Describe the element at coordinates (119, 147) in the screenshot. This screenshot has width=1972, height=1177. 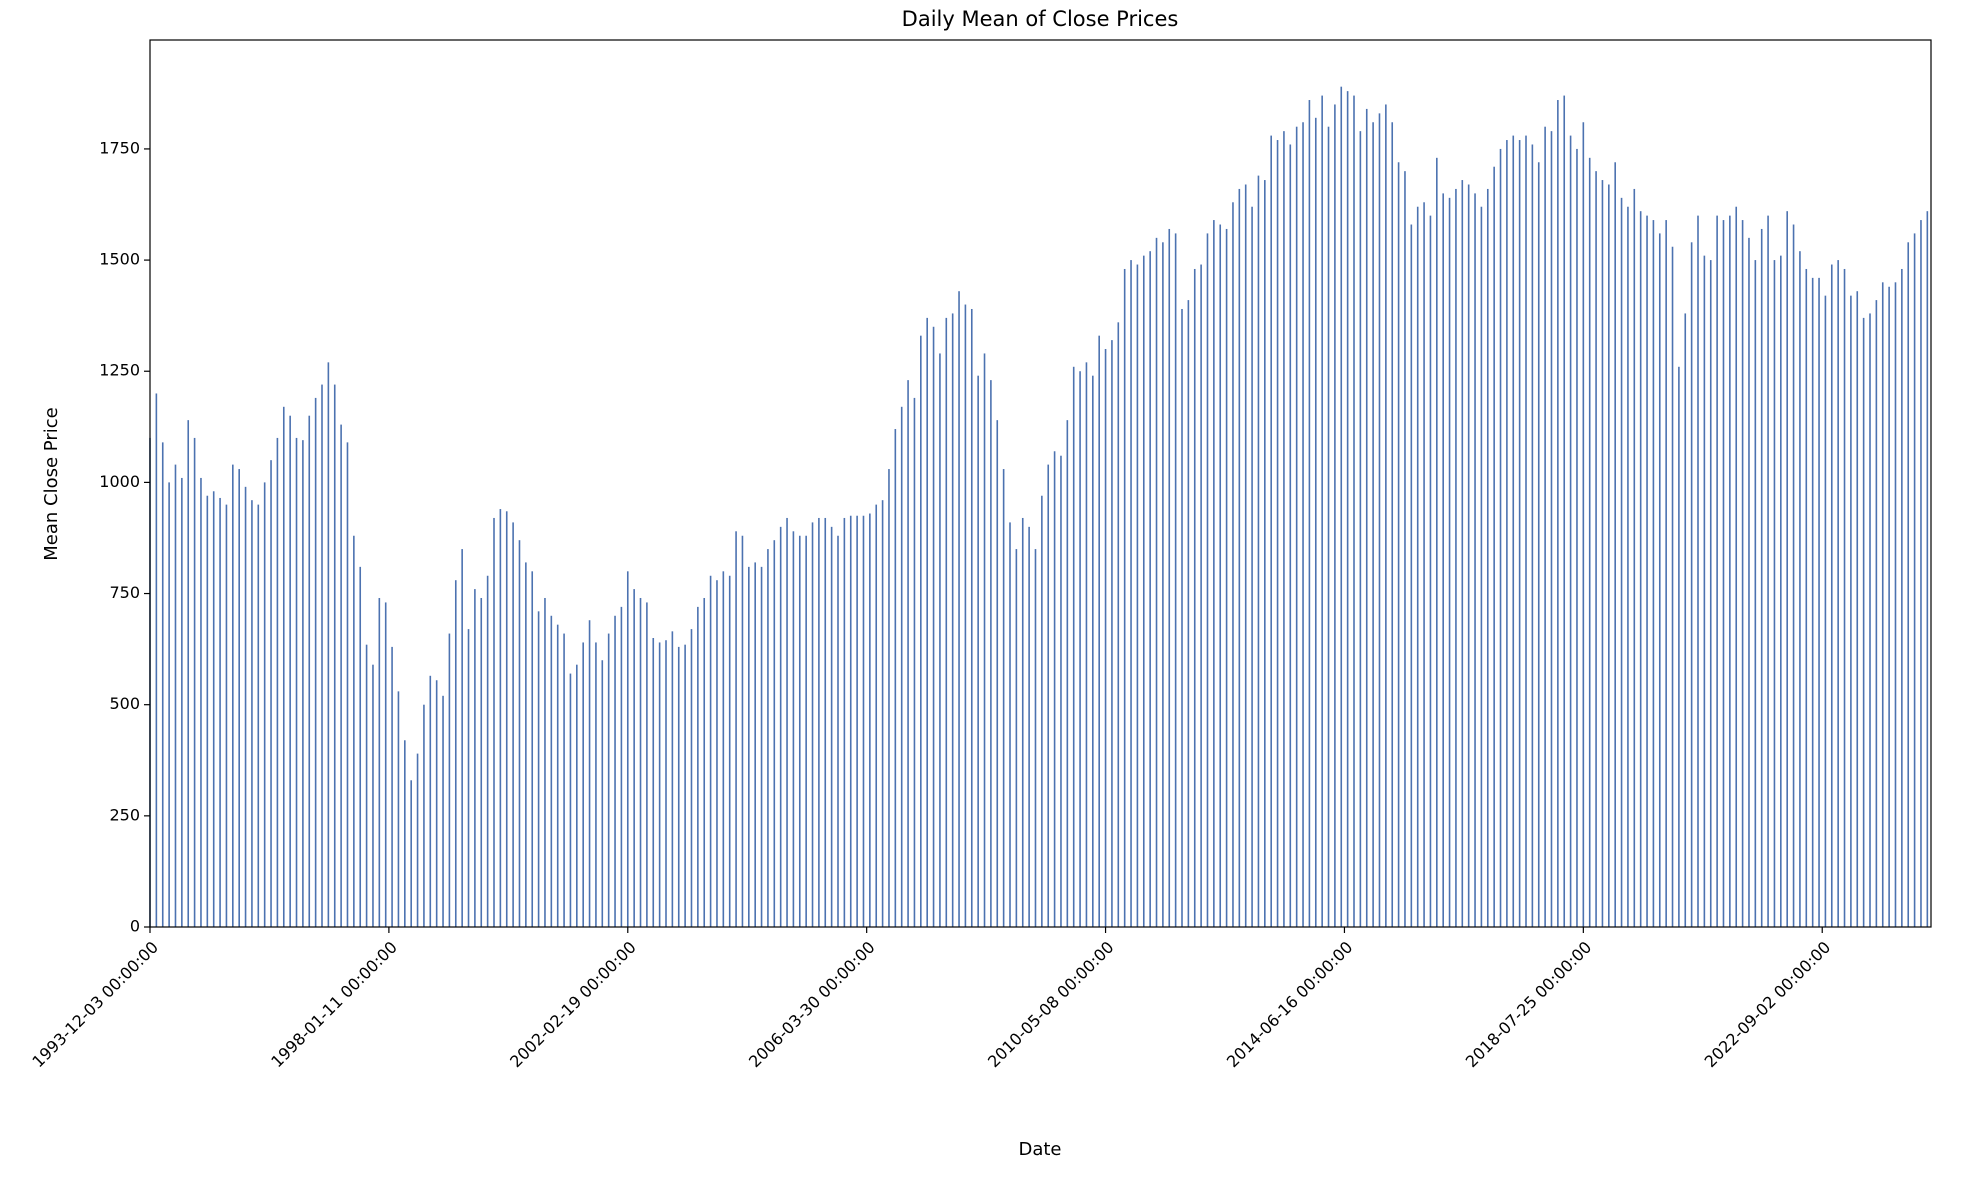
I see `y-tick-label: 1750` at that location.